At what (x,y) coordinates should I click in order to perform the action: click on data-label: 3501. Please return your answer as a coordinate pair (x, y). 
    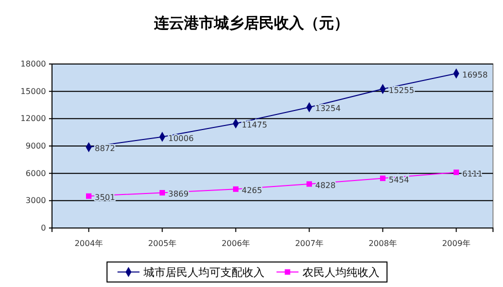
    Looking at the image, I should click on (105, 197).